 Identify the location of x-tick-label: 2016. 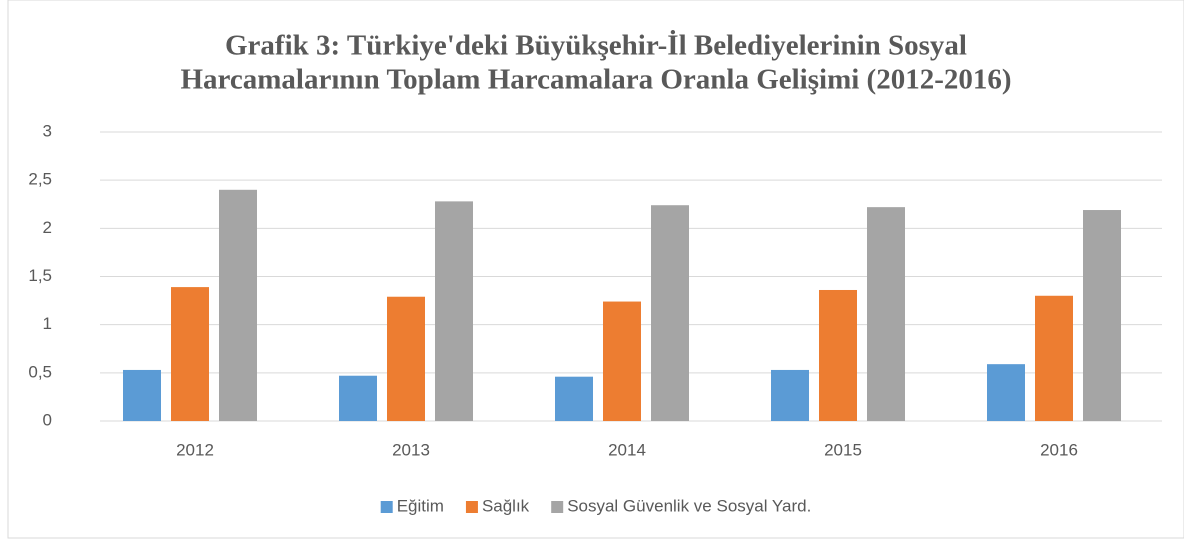
(1059, 449).